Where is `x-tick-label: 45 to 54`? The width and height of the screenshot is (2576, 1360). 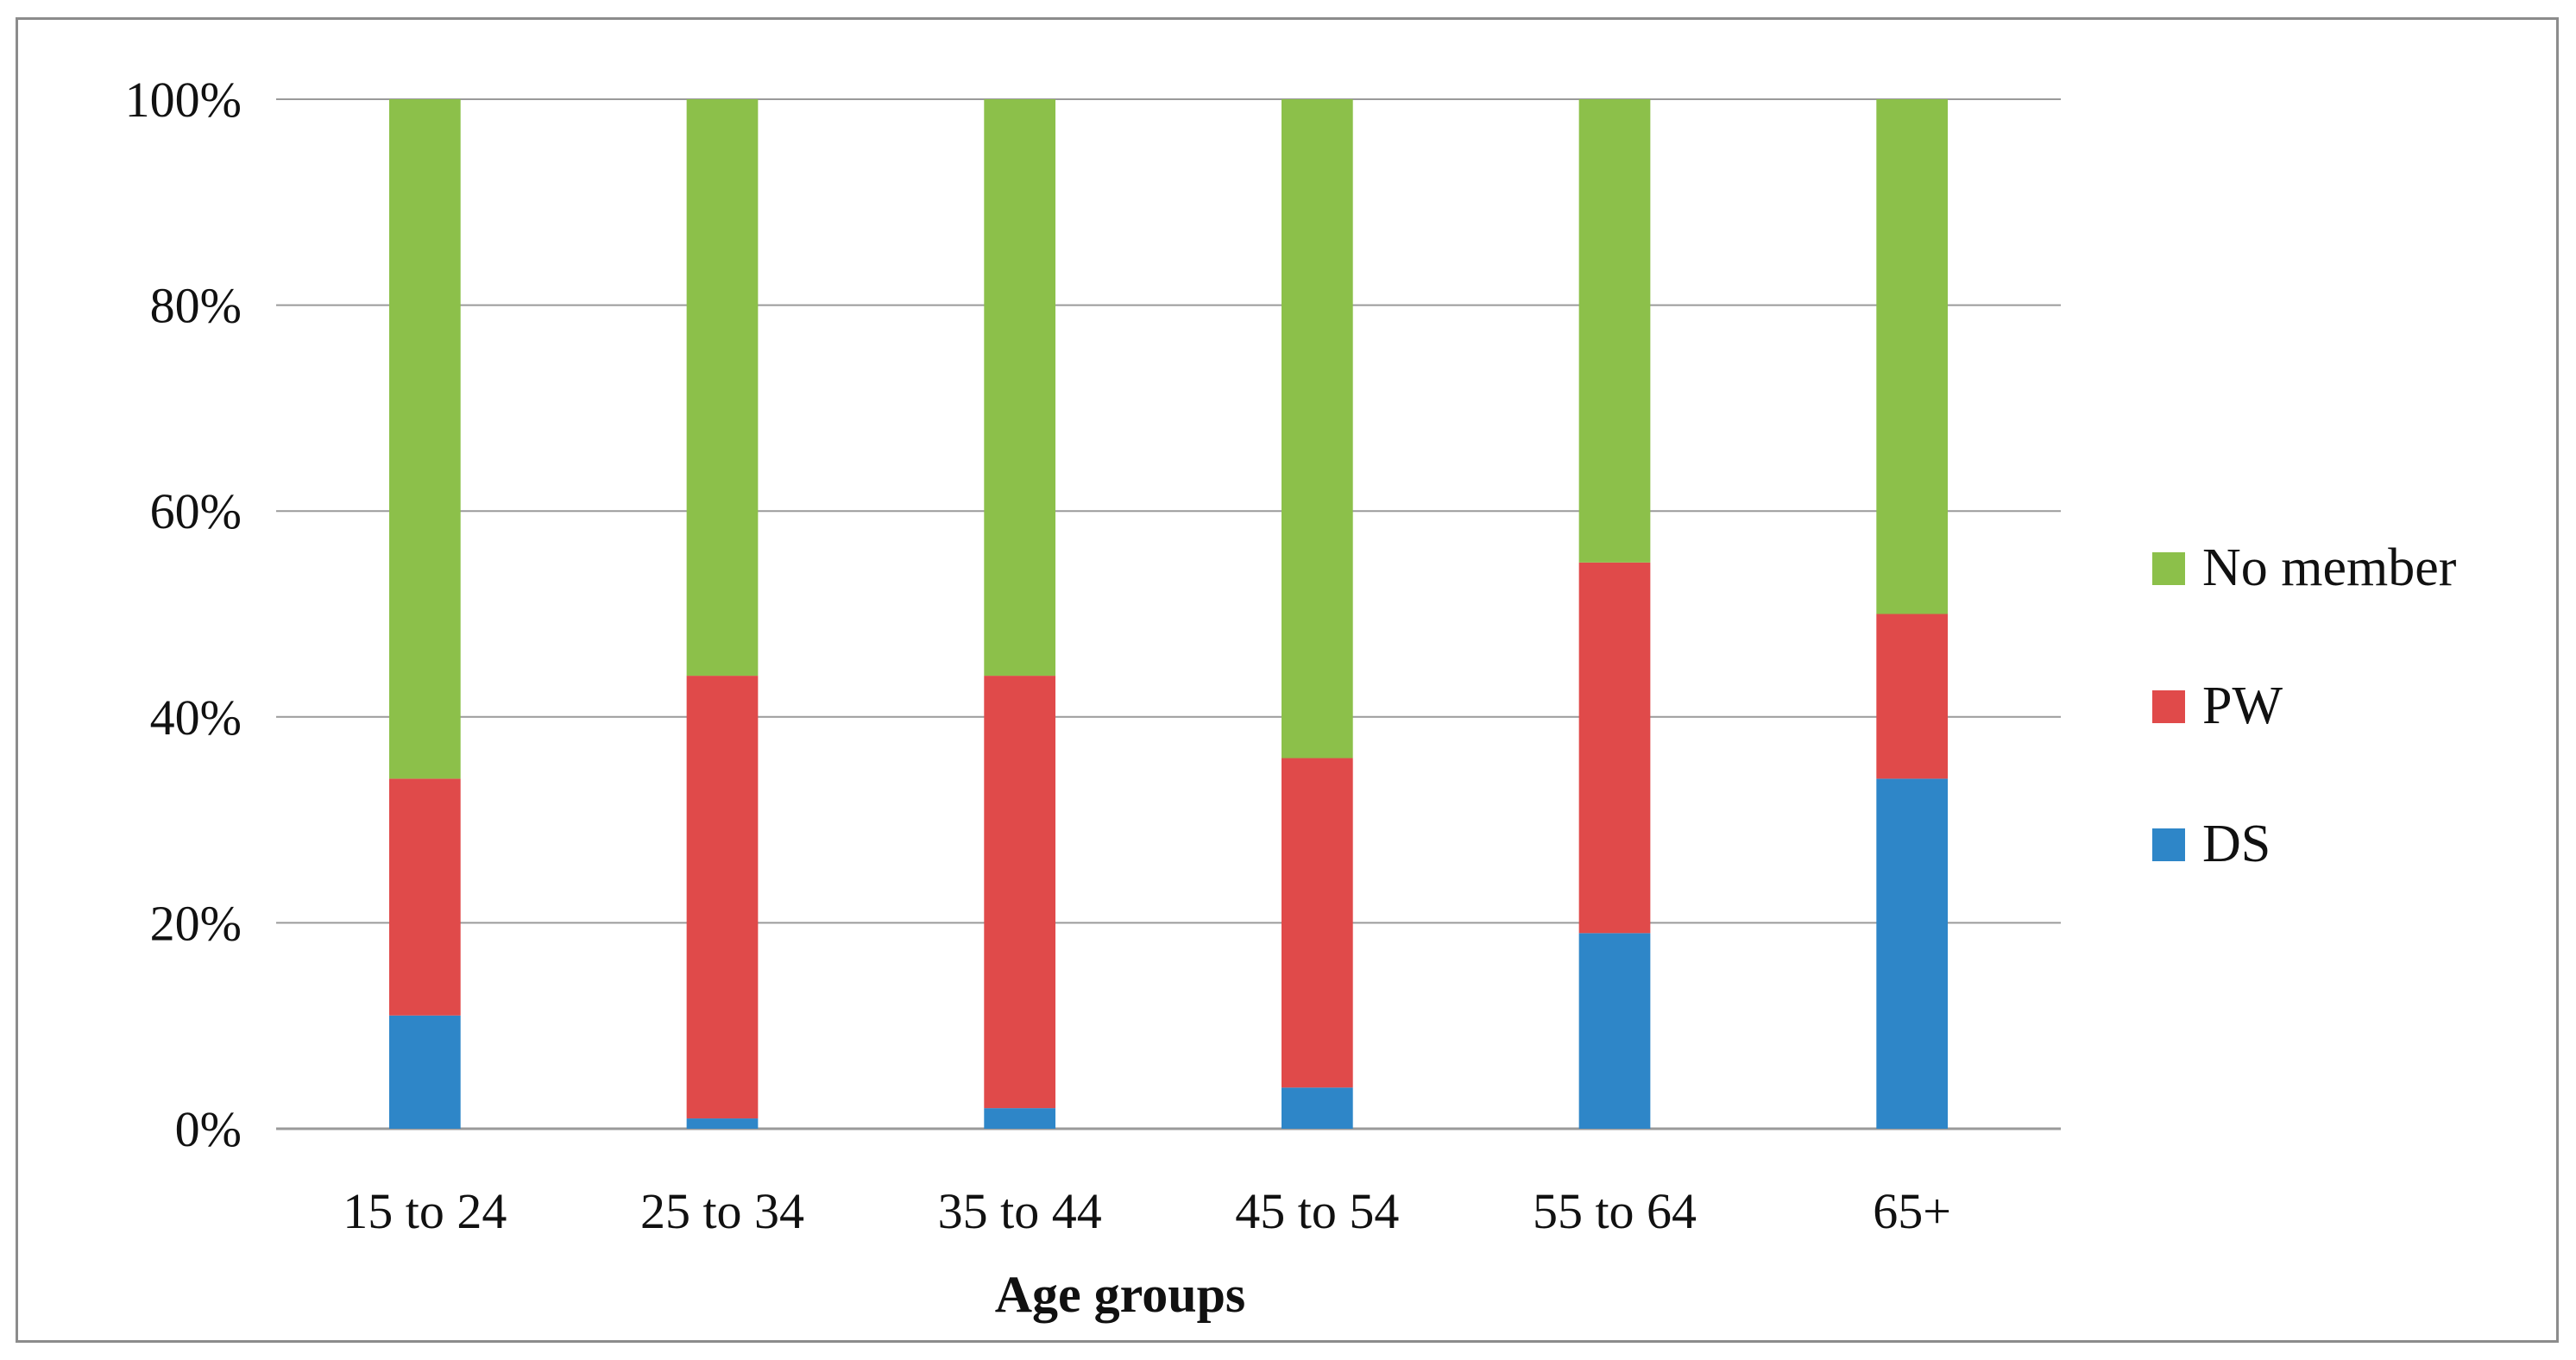
x-tick-label: 45 to 54 is located at coordinates (1317, 1211).